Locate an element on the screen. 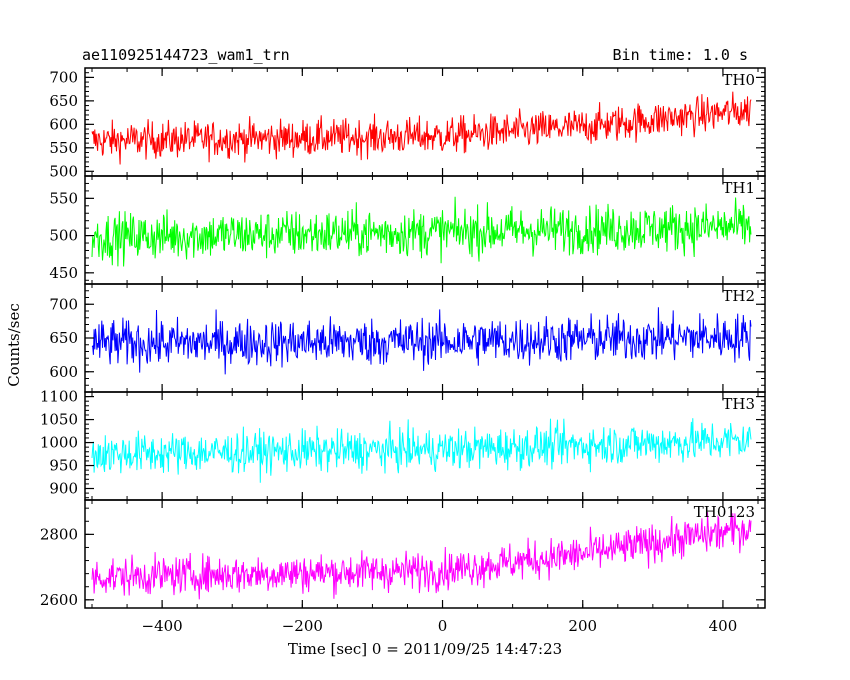 This screenshot has width=850, height=680. x-axis-ticks: −400 −200 0 200 400 is located at coordinates (440, 626).